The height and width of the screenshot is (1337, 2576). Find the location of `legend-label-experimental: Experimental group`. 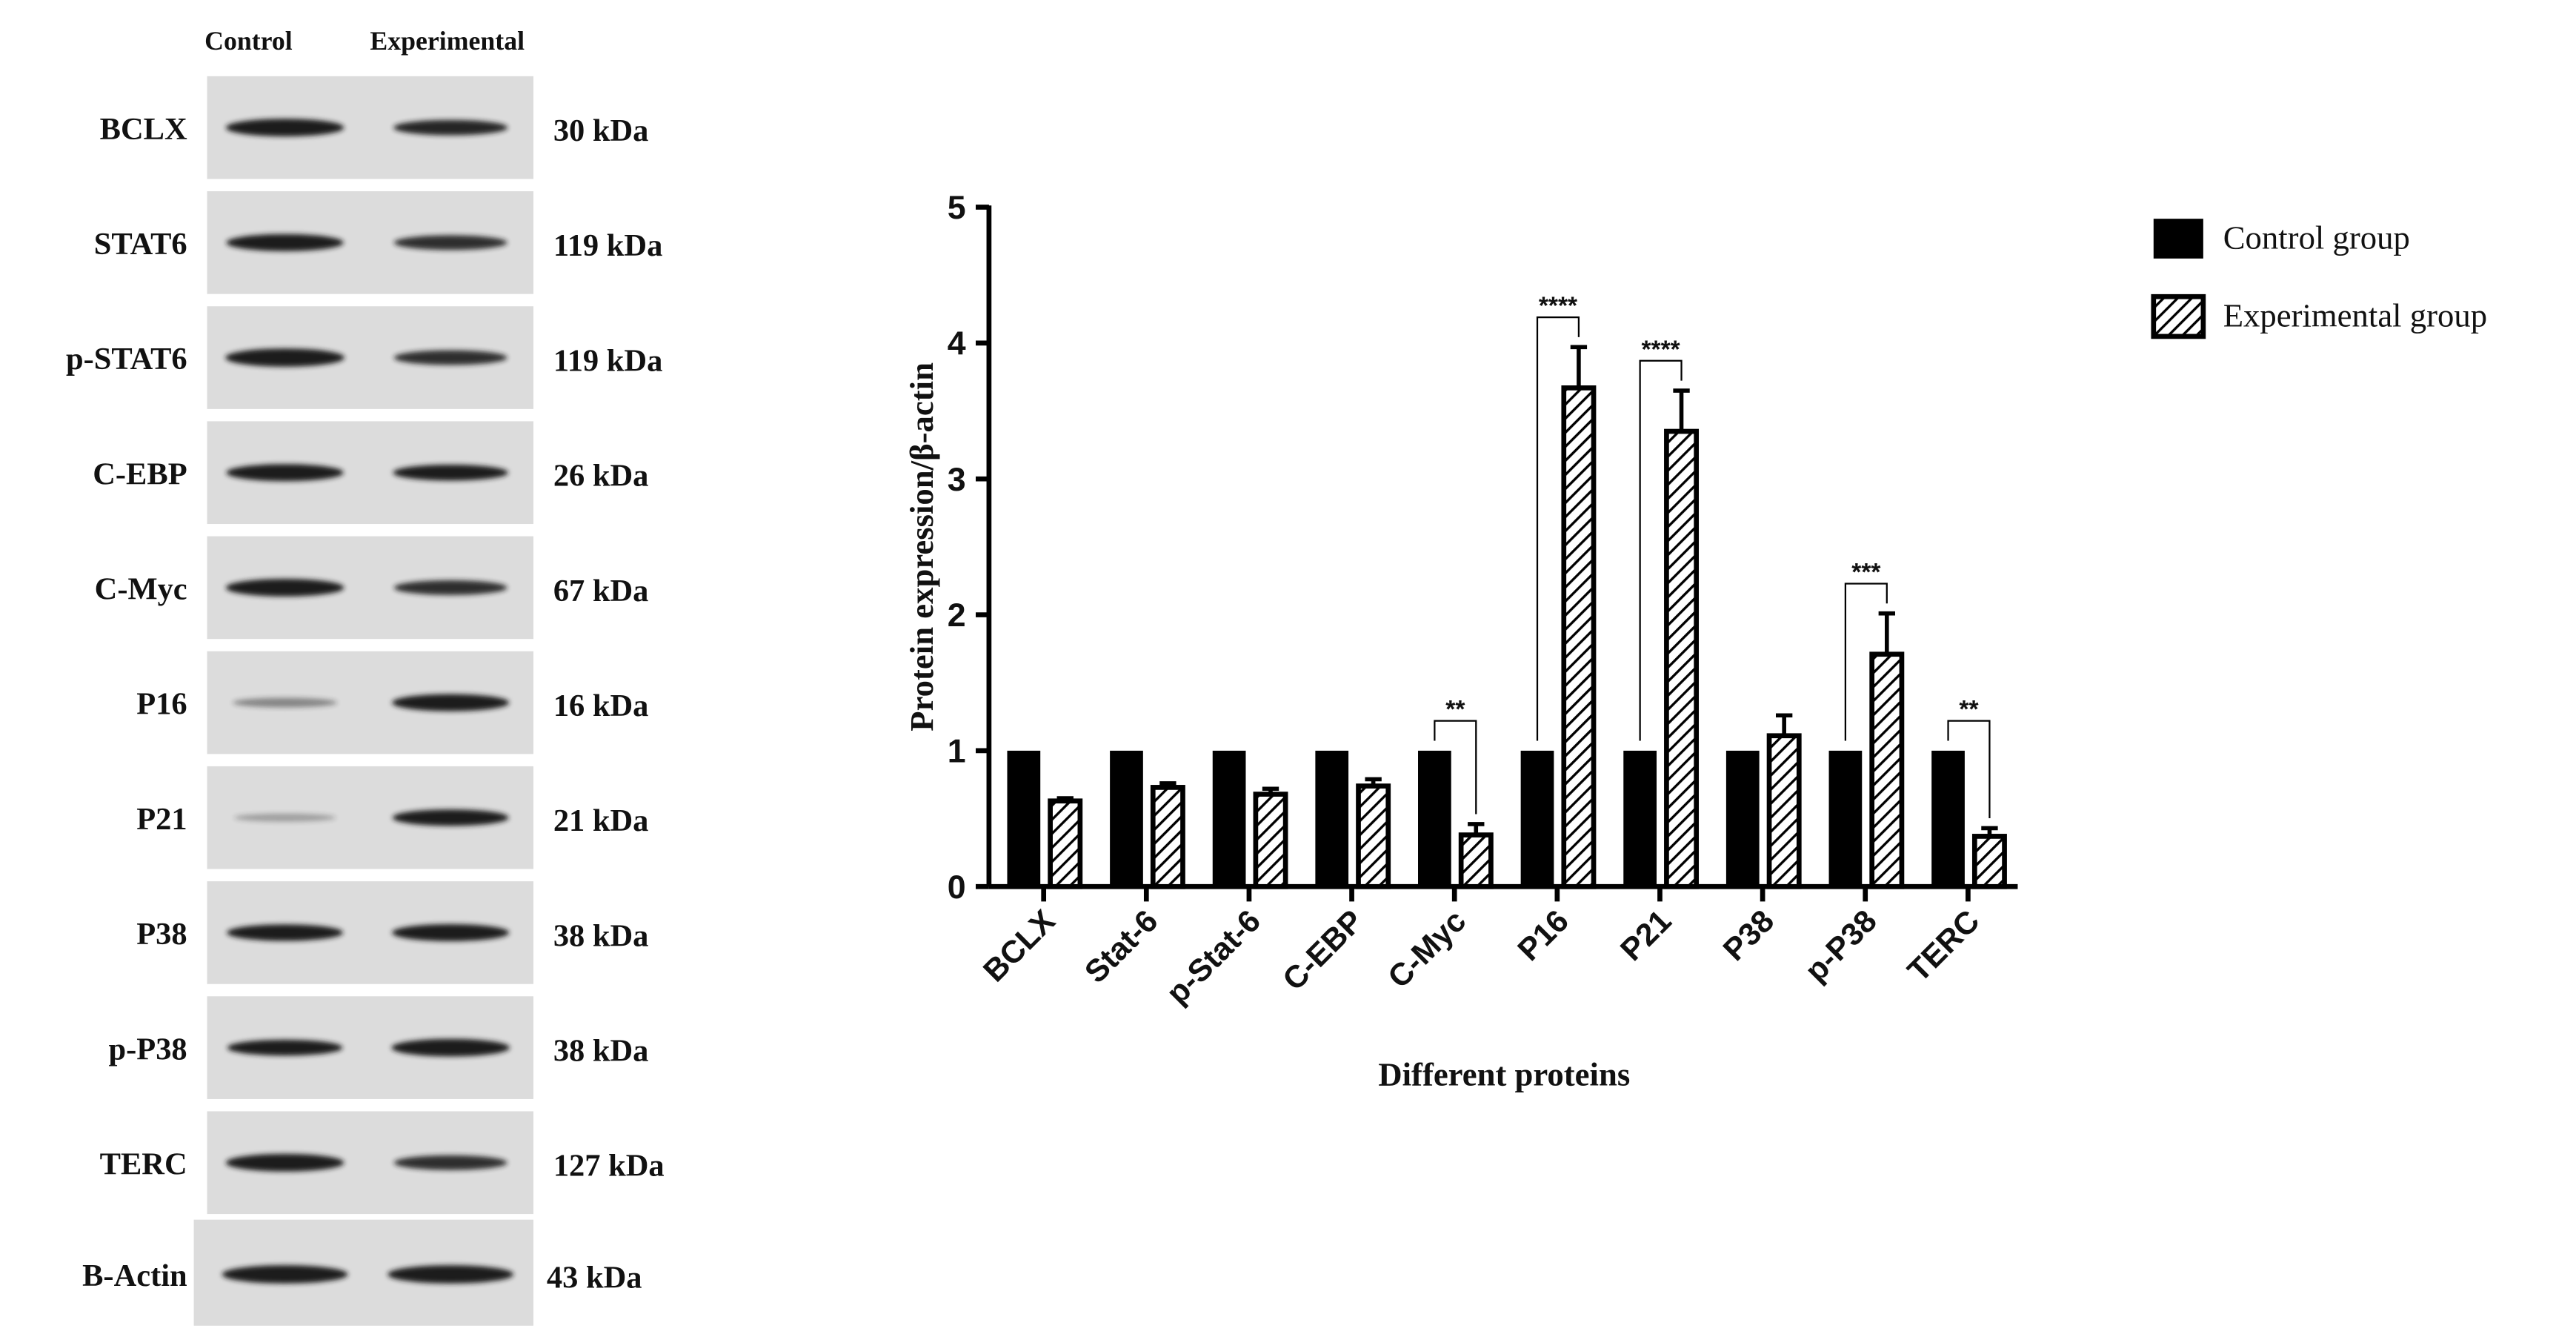

legend-label-experimental: Experimental group is located at coordinates (2355, 315).